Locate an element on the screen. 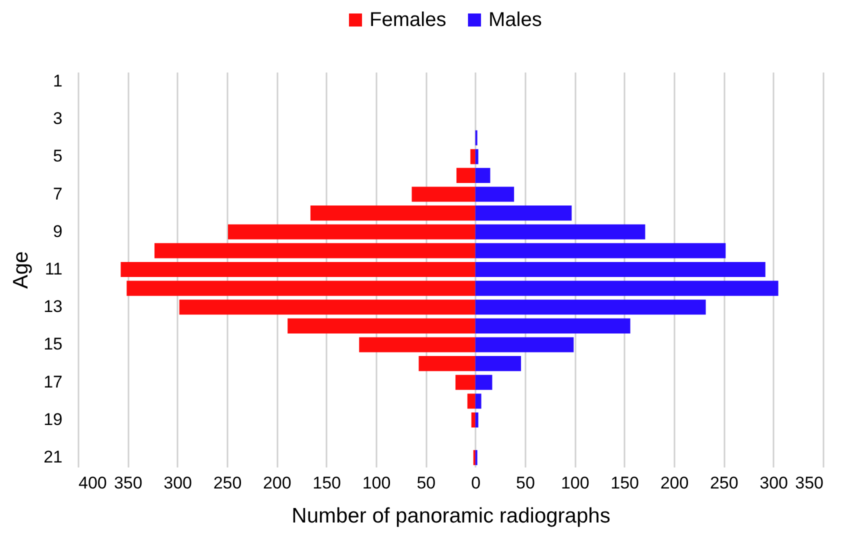 The width and height of the screenshot is (859, 546). legend-label: Females is located at coordinates (408, 20).